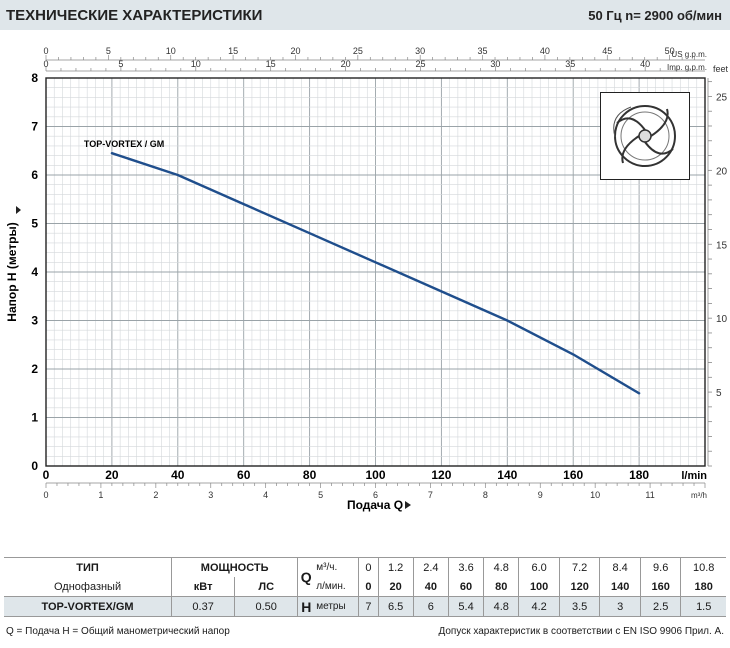 This screenshot has width=730, height=648. What do you see at coordinates (465, 606) in the screenshot?
I see `h-cell: 5.4` at bounding box center [465, 606].